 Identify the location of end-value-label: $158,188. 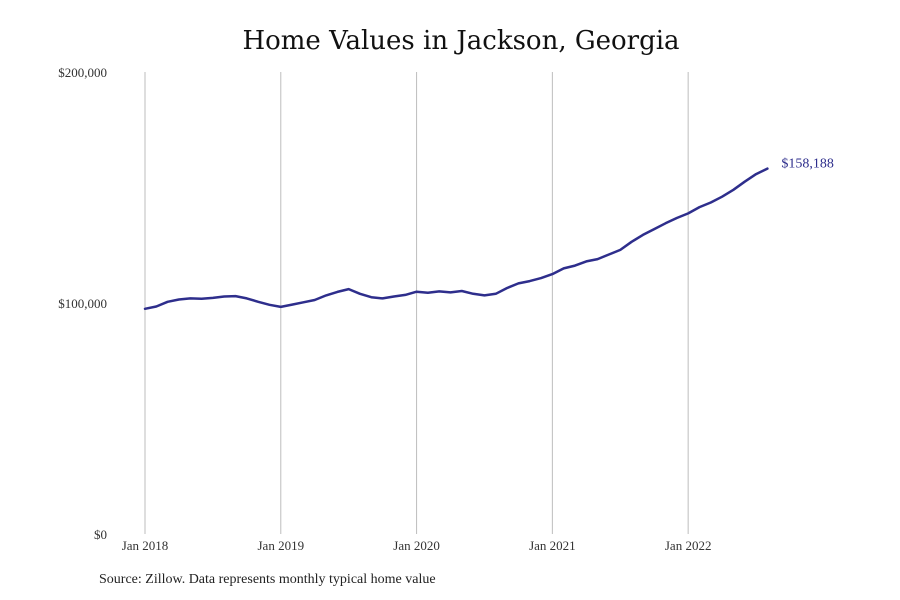
(807, 164).